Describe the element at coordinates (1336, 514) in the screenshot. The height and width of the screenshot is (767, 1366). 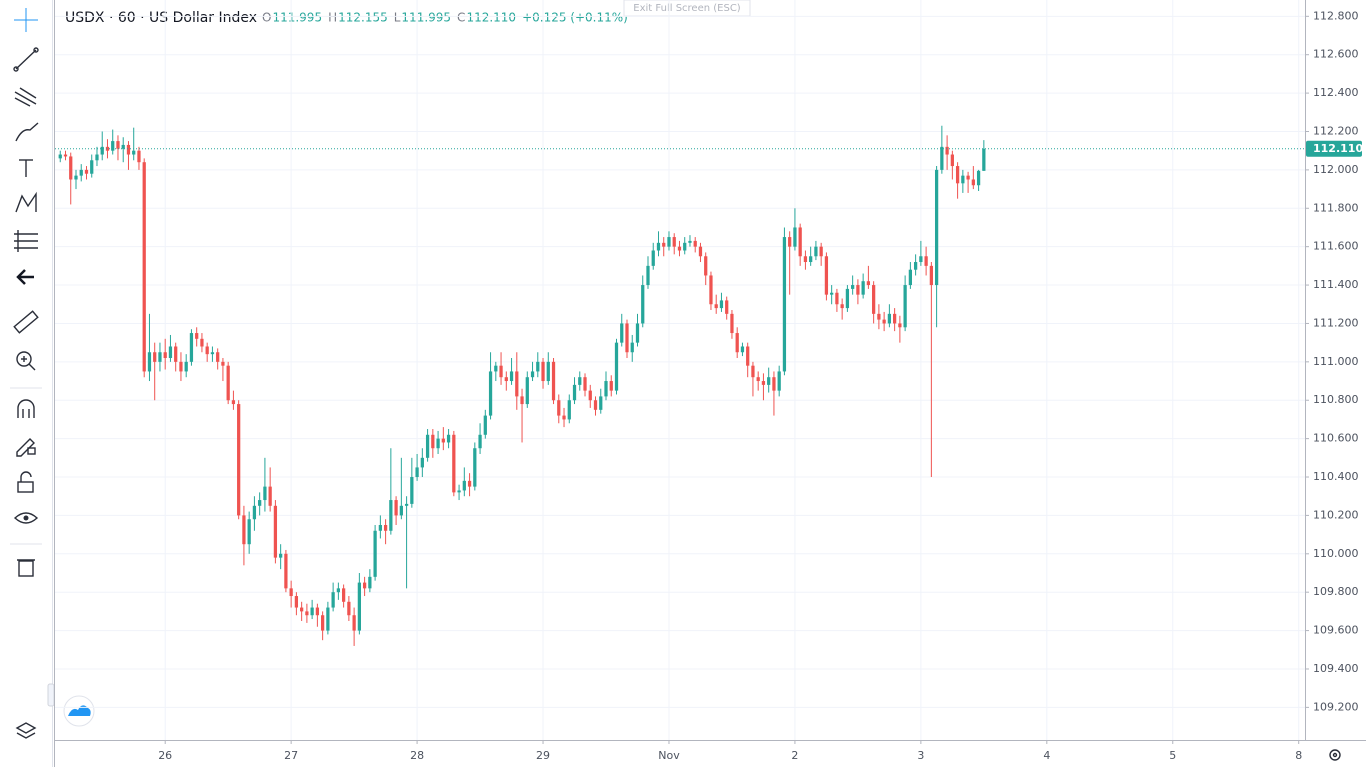
I see `y-tick-label: 110.200` at that location.